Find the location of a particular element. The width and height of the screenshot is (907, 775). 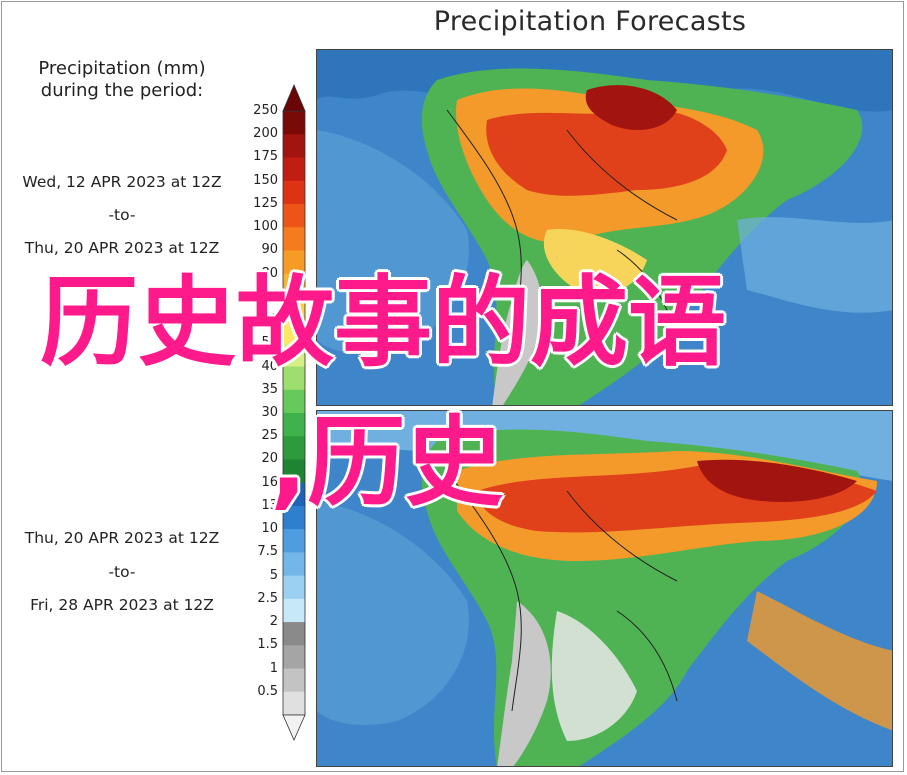

colorbar-tick-label: 25 is located at coordinates (269, 436).